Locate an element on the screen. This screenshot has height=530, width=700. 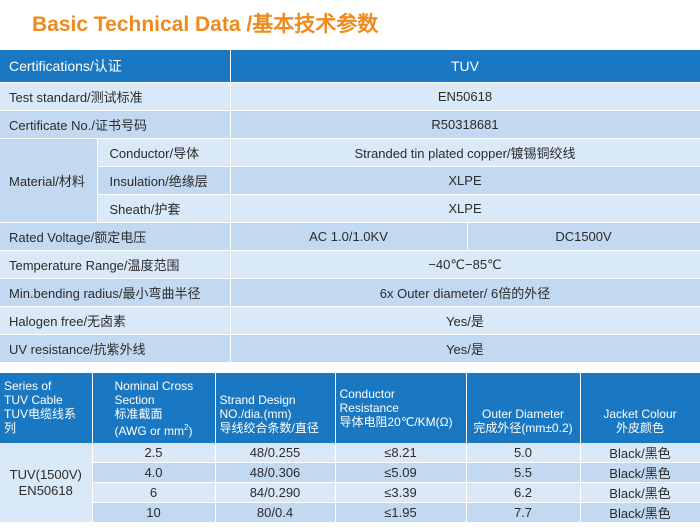
rated-voltage-label: Rated Voltage/额定电压 is located at coordinates (115, 236).